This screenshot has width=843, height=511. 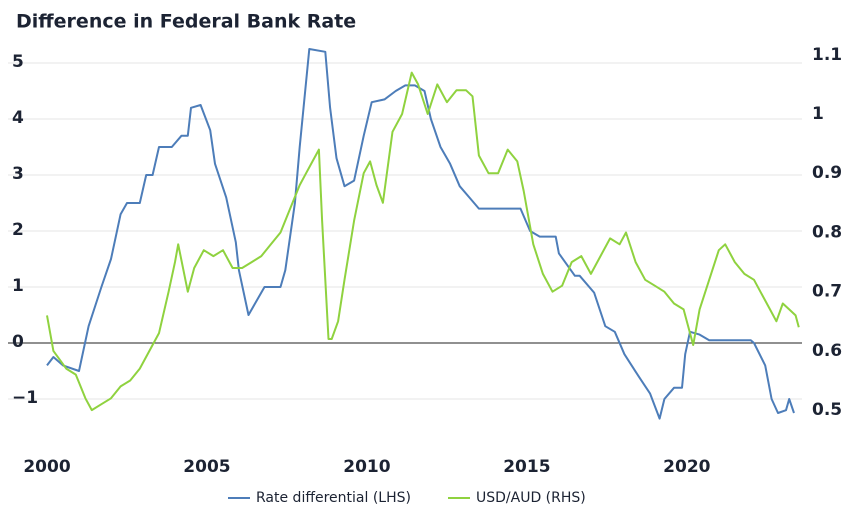 What do you see at coordinates (25, 398) in the screenshot?
I see `y-tick-label: −1` at bounding box center [25, 398].